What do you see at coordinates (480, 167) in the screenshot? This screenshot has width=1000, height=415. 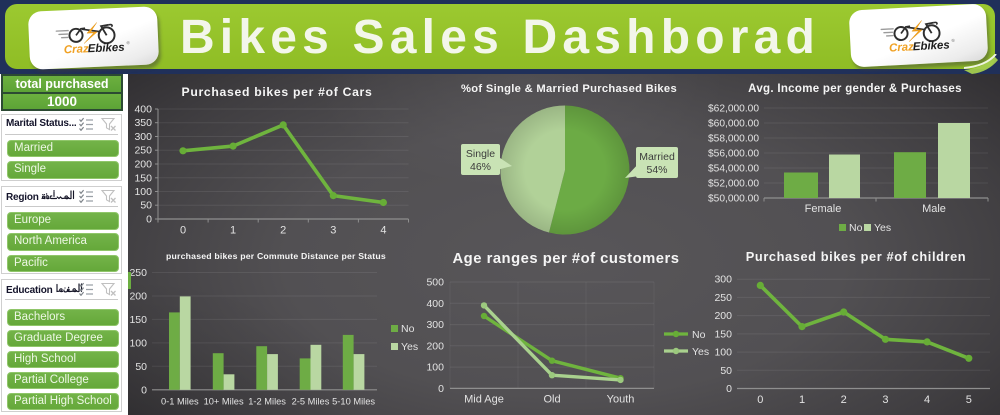 I see `svg-text: 46%` at bounding box center [480, 167].